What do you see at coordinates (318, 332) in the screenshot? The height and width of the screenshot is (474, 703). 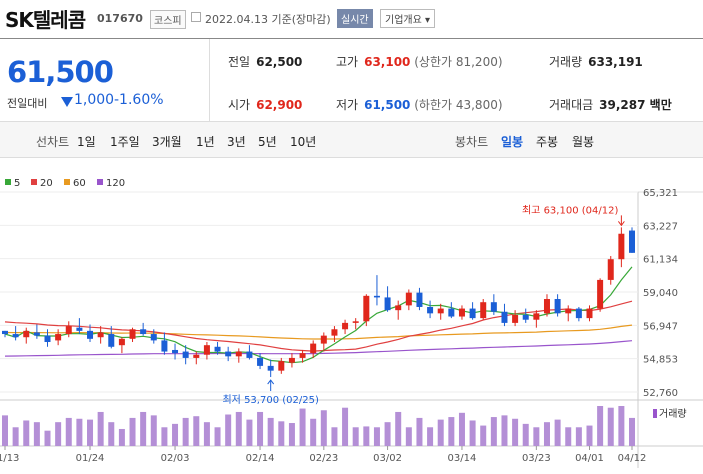 I see `ma-60-line` at bounding box center [318, 332].